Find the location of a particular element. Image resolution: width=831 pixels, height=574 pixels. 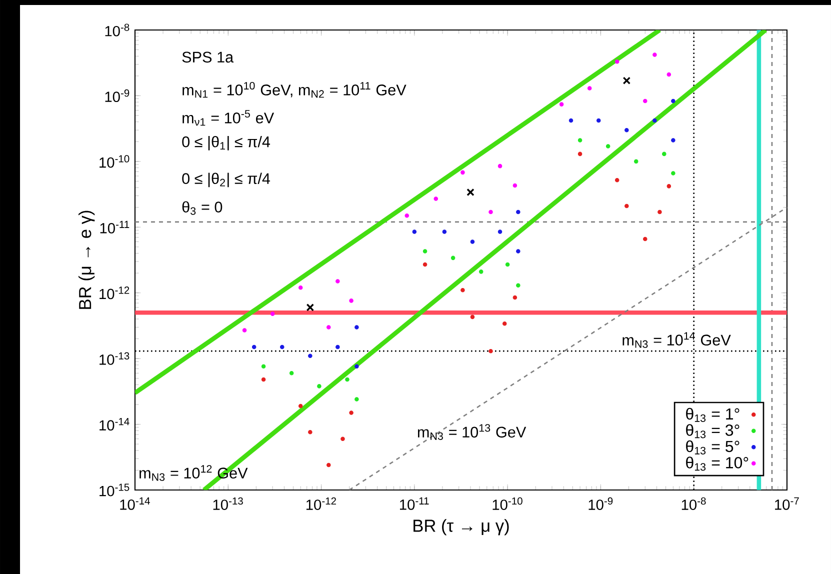

text: m$_{N1}$ = 10$^{10}$ GeV, m$_{N2}$ = 10$^{11}$ GeV is located at coordinates (294, 90).